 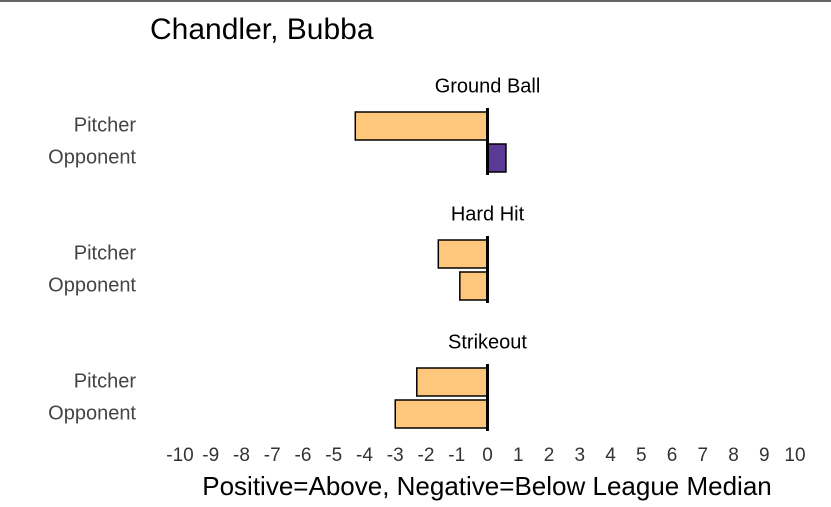 I want to click on x-tick-label: -10, so click(x=179, y=455).